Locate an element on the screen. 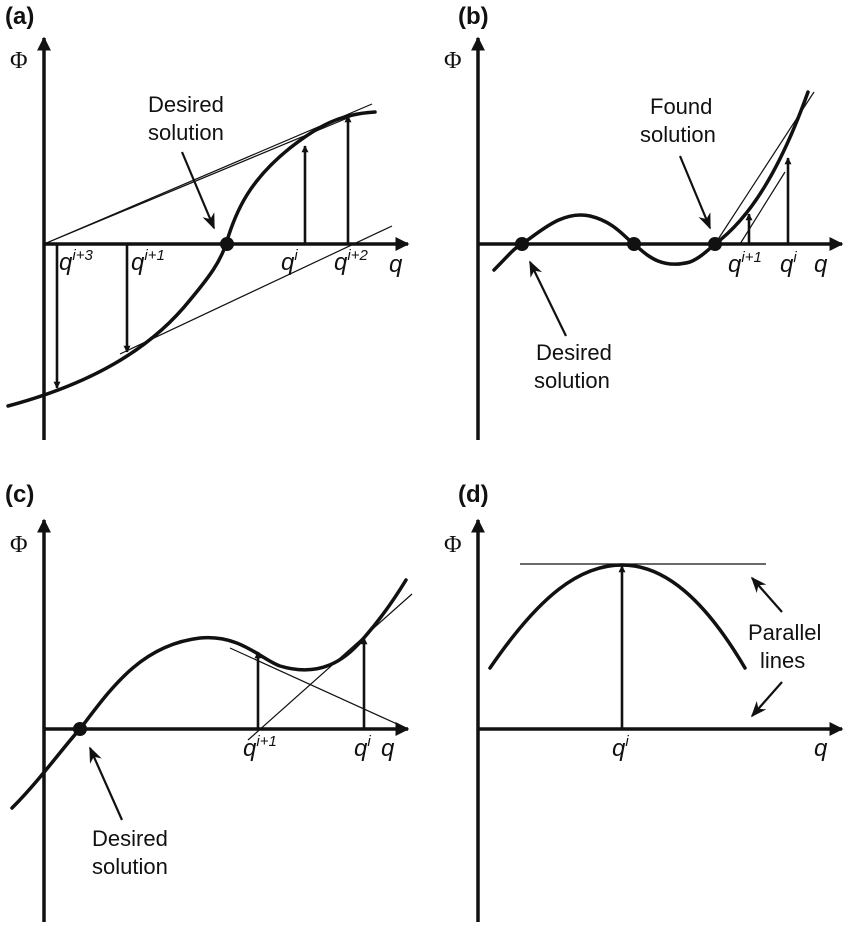 This screenshot has height=942, width=850. panel-b-label: (b) is located at coordinates (473, 16).